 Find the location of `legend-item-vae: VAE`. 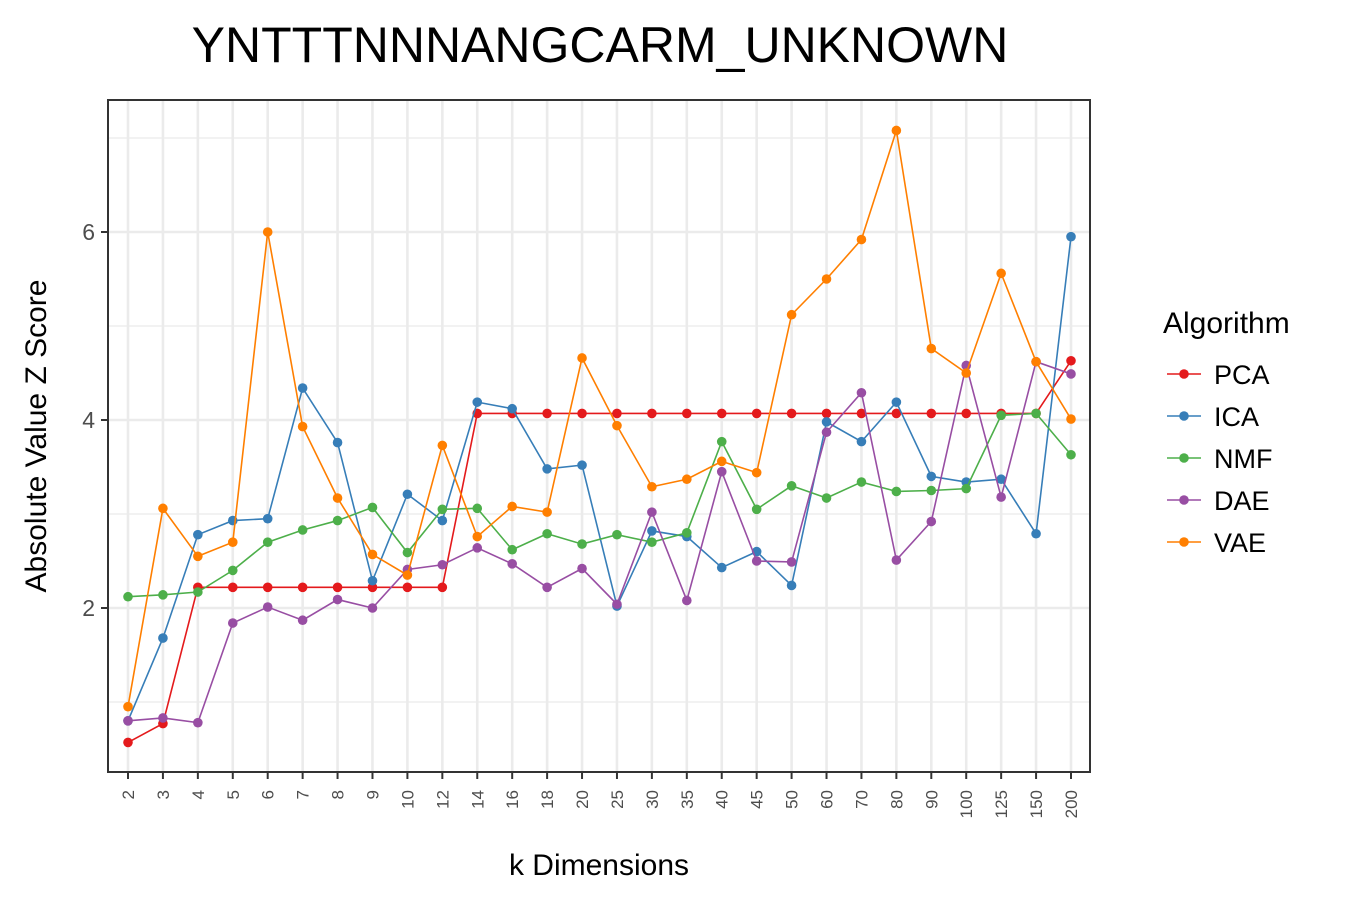

legend-item-vae: VAE is located at coordinates (1216, 543).